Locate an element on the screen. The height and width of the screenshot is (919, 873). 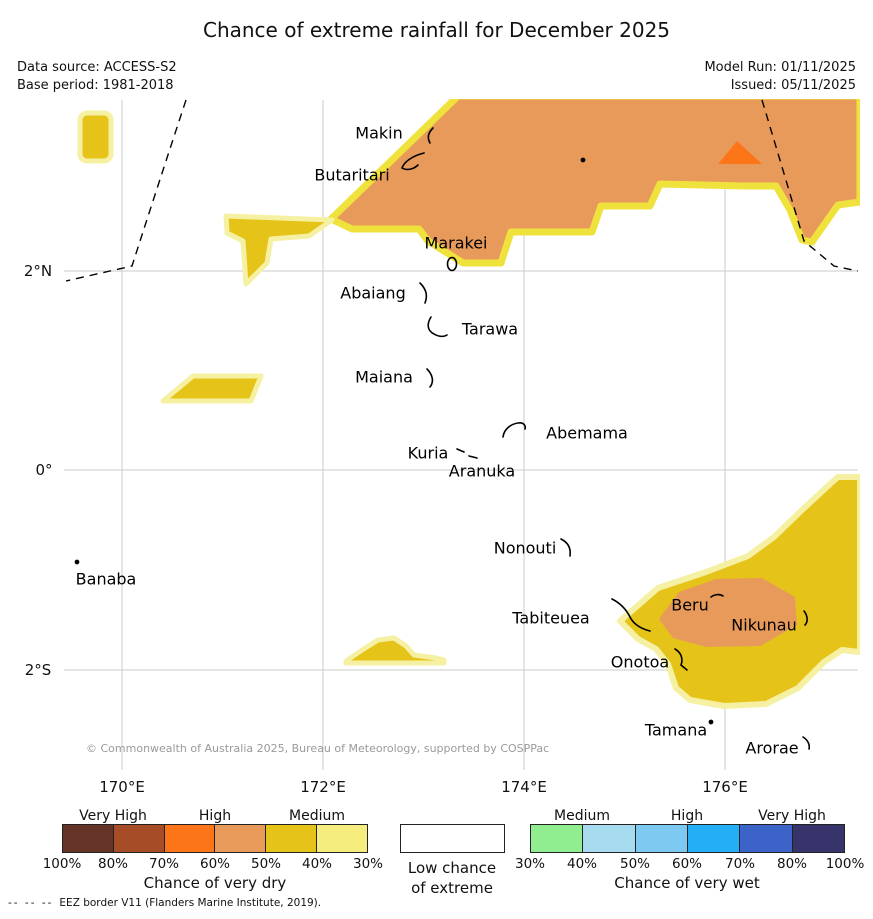
island-label-butaritari: Butaritari is located at coordinates (352, 175).